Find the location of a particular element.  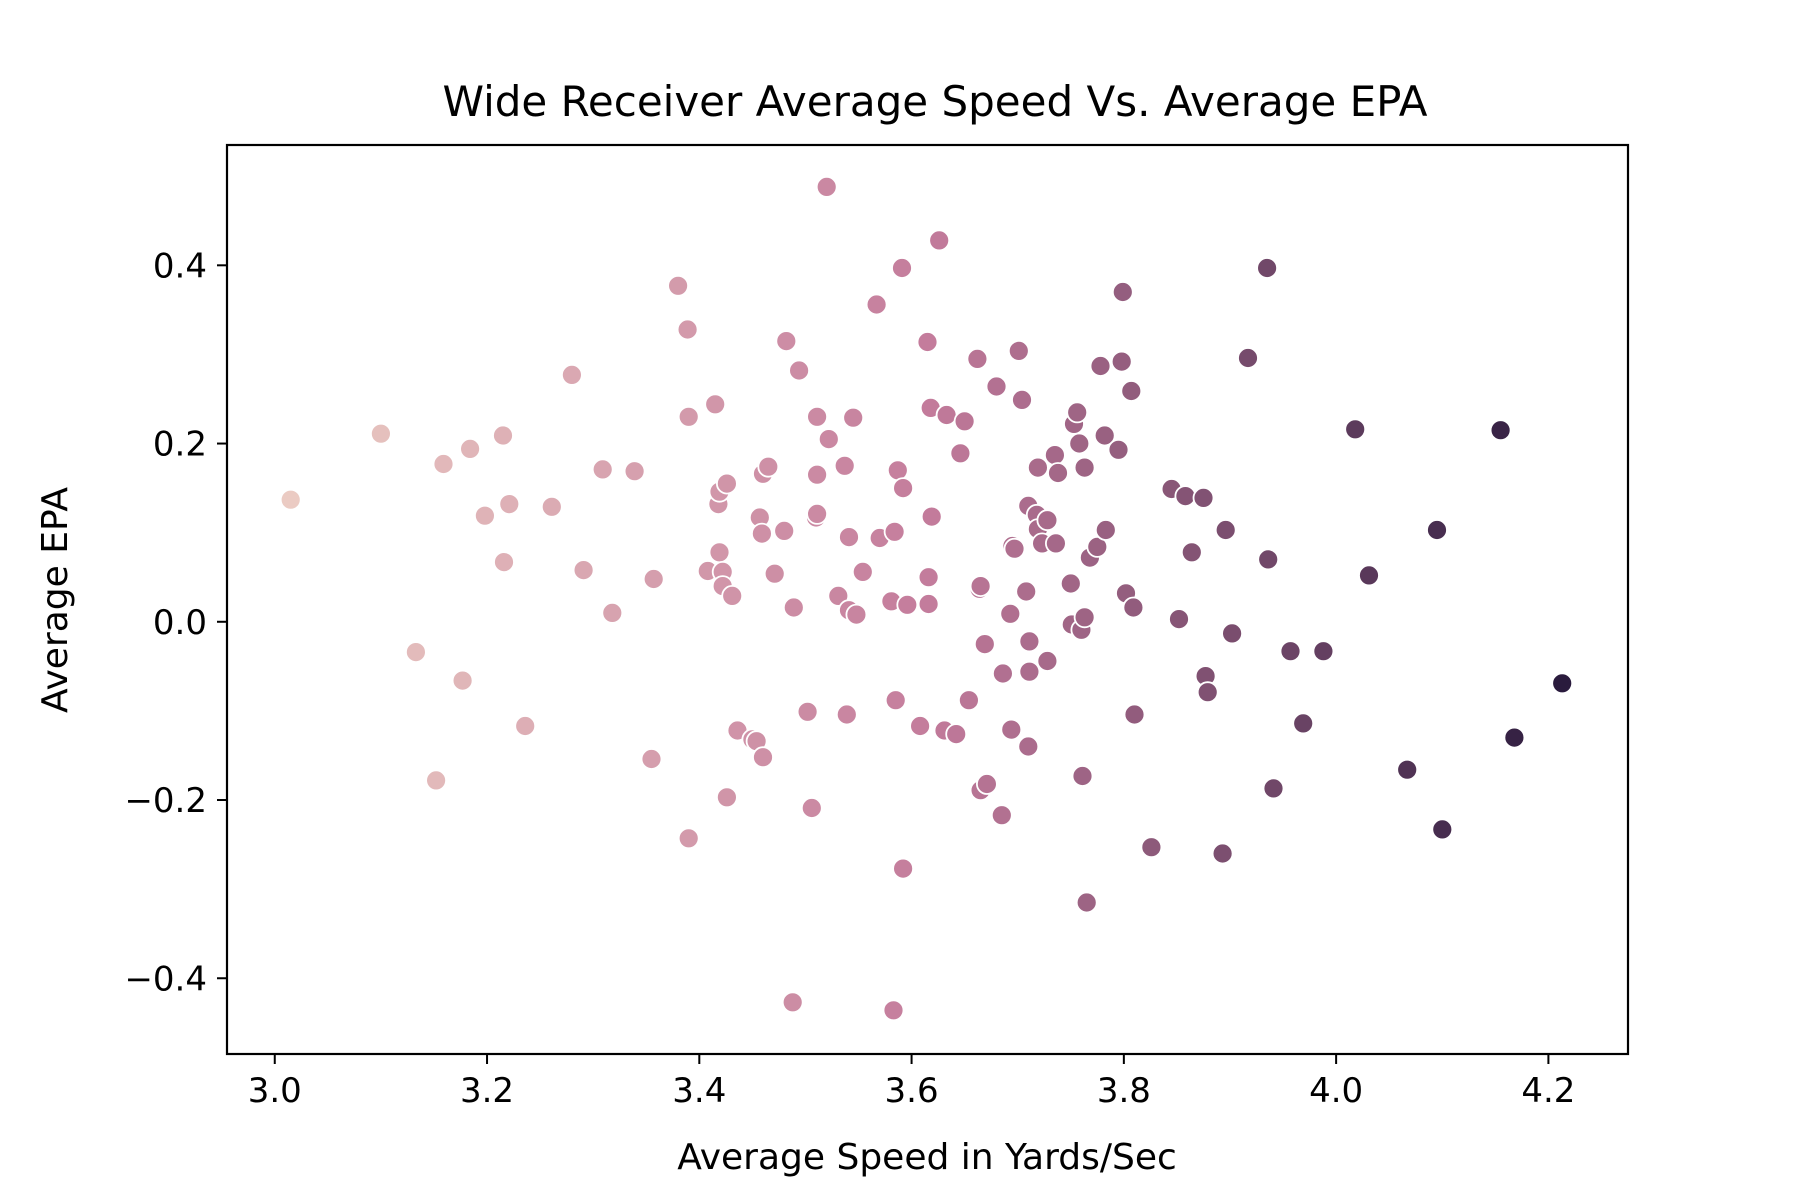

x-tick-label: 3.0 is located at coordinates (275, 1091).